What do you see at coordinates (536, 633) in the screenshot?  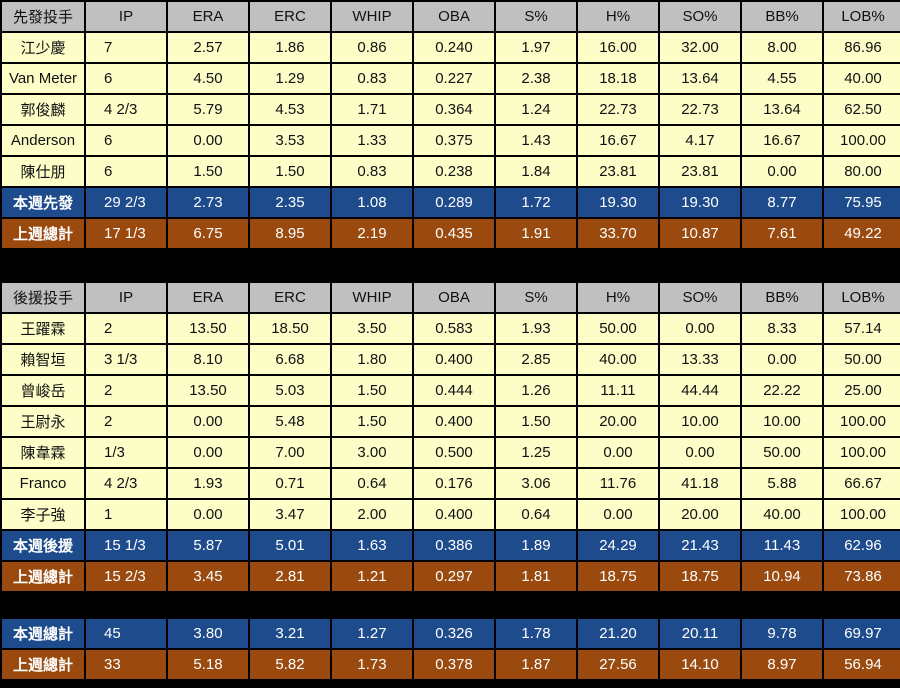 I see `stat-cell: 1.78` at bounding box center [536, 633].